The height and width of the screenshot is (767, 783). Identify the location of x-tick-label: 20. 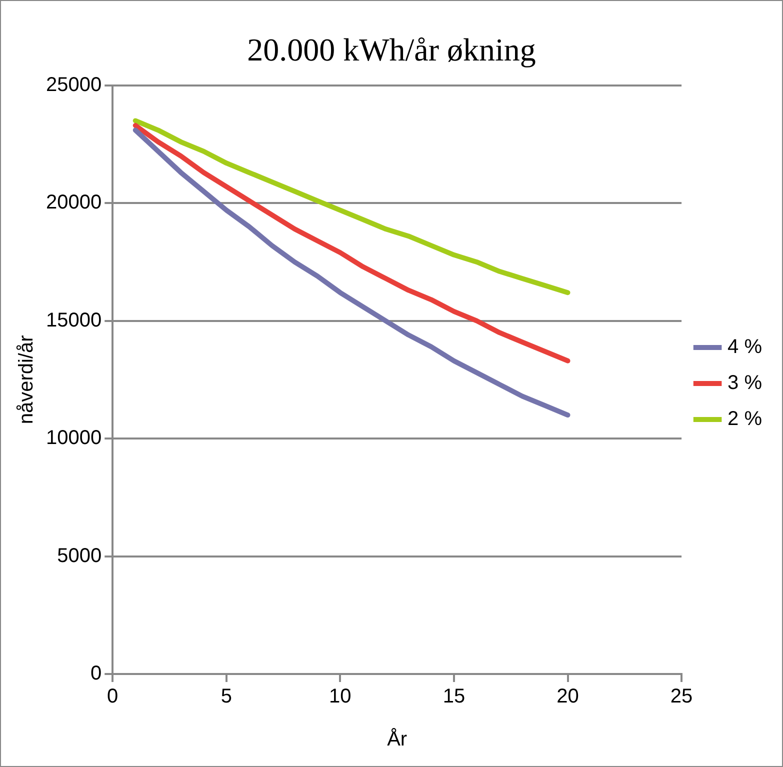
(567, 697).